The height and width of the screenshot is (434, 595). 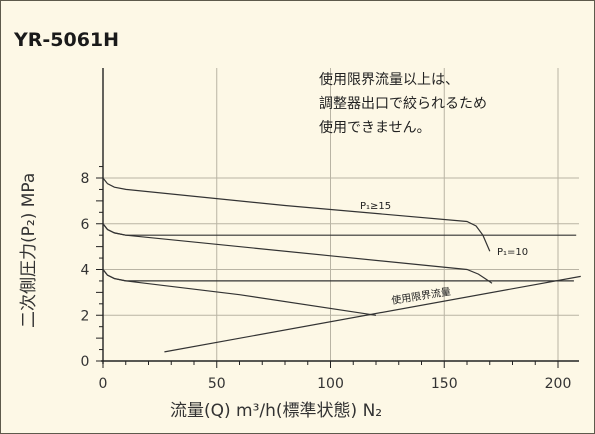 What do you see at coordinates (558, 384) in the screenshot?
I see `x-tick-label: 200` at bounding box center [558, 384].